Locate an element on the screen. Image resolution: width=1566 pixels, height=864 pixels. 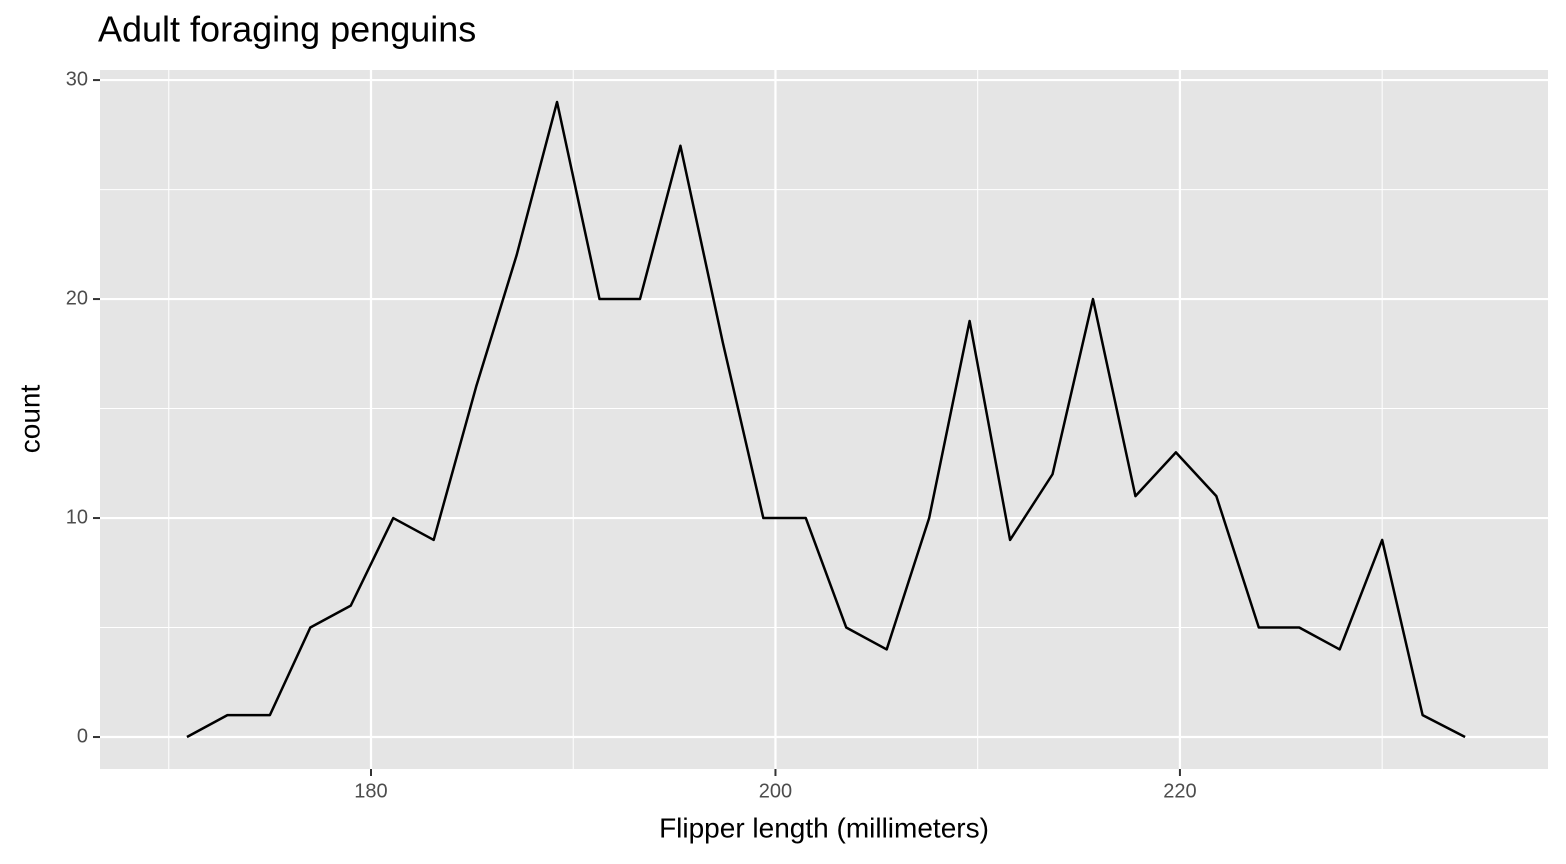
x-tick-label: 220 is located at coordinates (1179, 791).